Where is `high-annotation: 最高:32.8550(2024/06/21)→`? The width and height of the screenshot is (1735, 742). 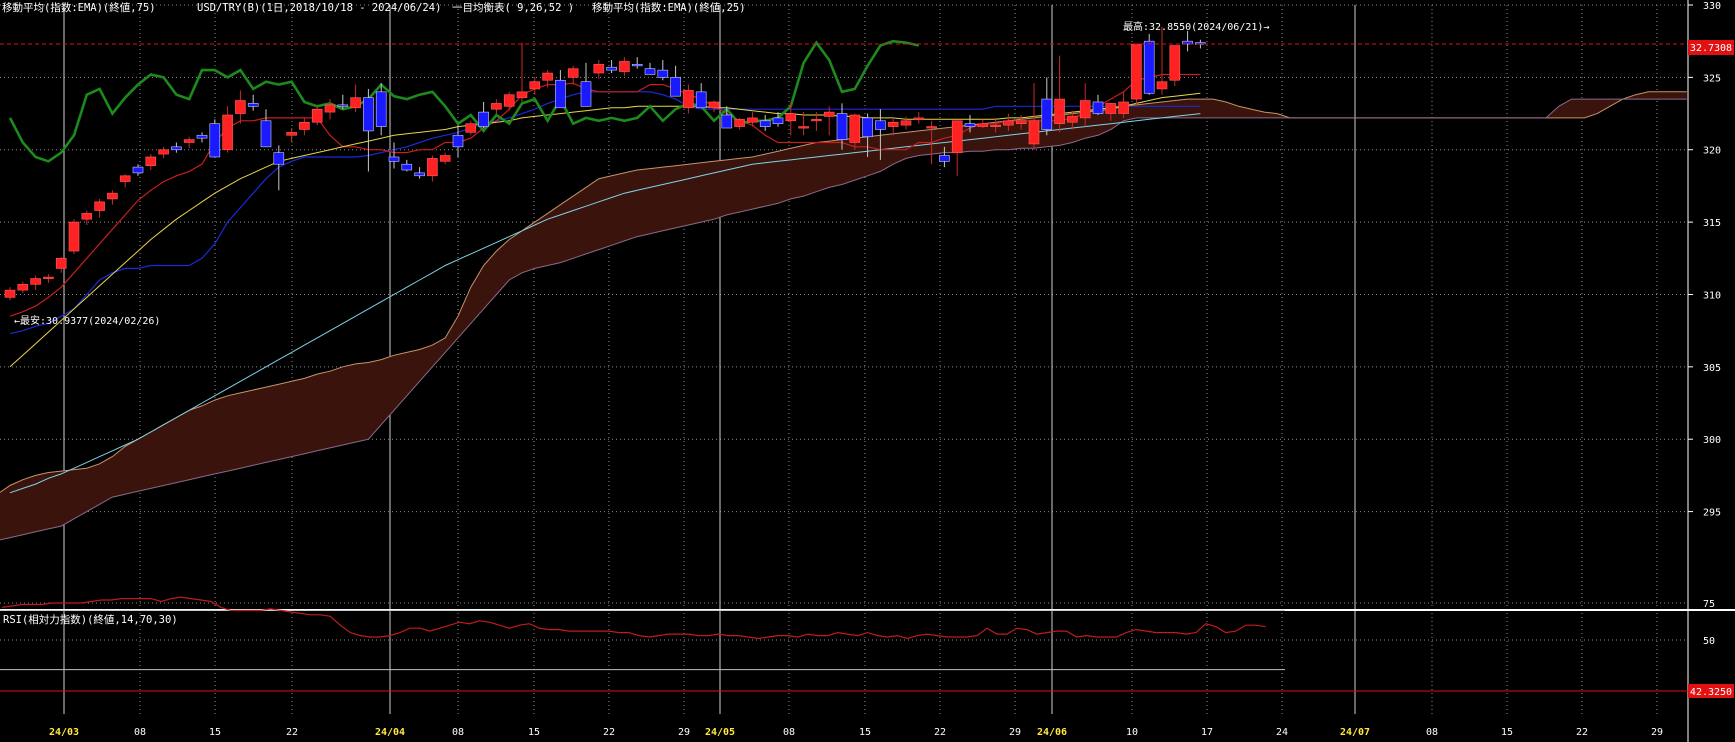
high-annotation: 最高:32.8550(2024/06/21)→ is located at coordinates (1196, 26).